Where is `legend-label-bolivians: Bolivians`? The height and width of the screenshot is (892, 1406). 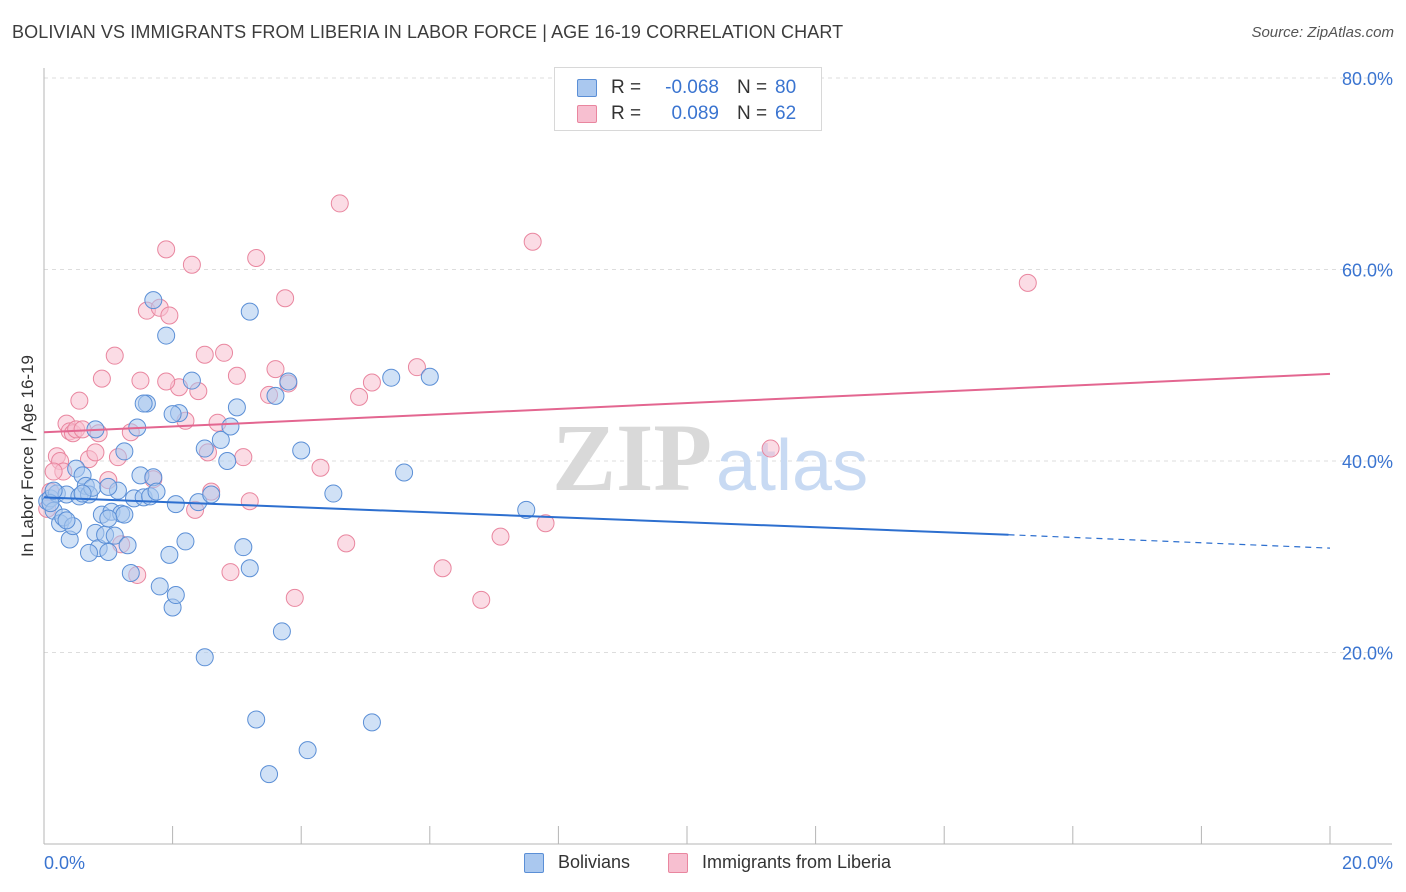 legend-label-bolivians: Bolivians is located at coordinates (594, 862).